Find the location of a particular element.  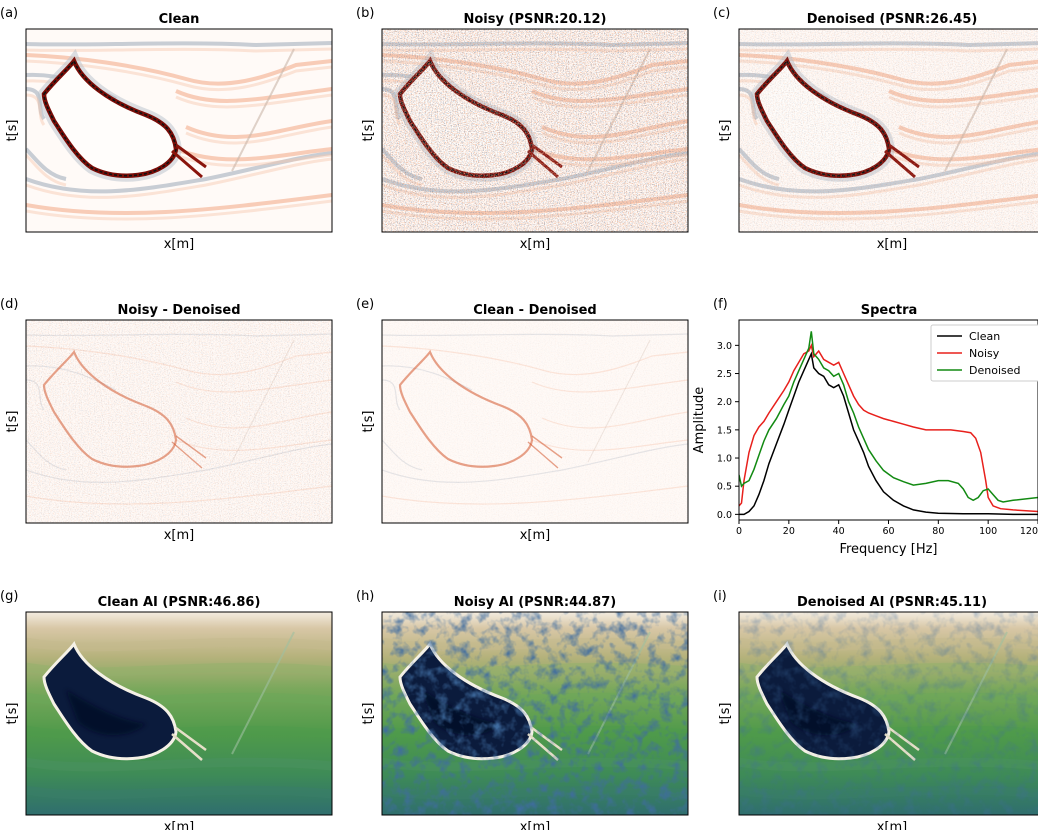

y-tick-label: 2.0 is located at coordinates (724, 402).